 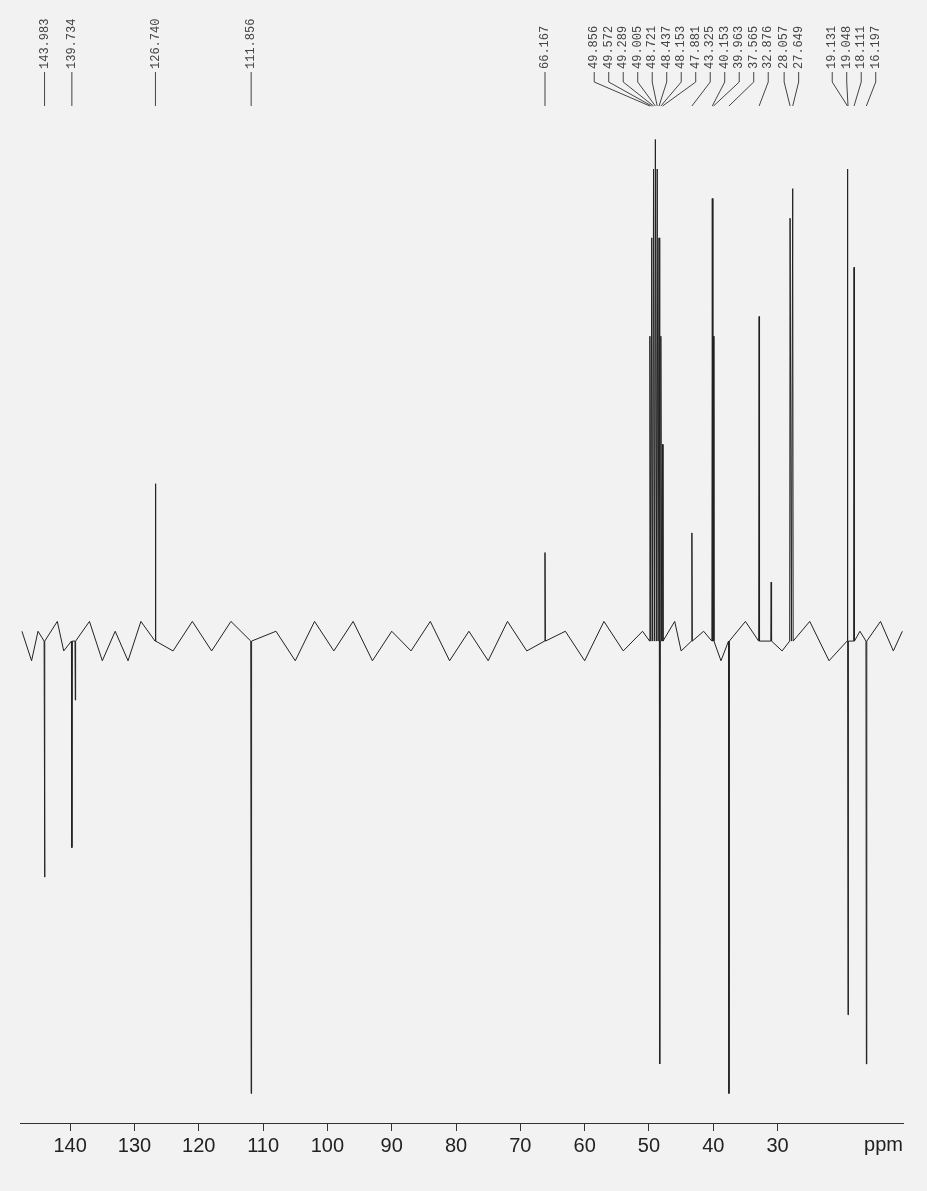 I want to click on annotation: 48.437, so click(x=666, y=47).